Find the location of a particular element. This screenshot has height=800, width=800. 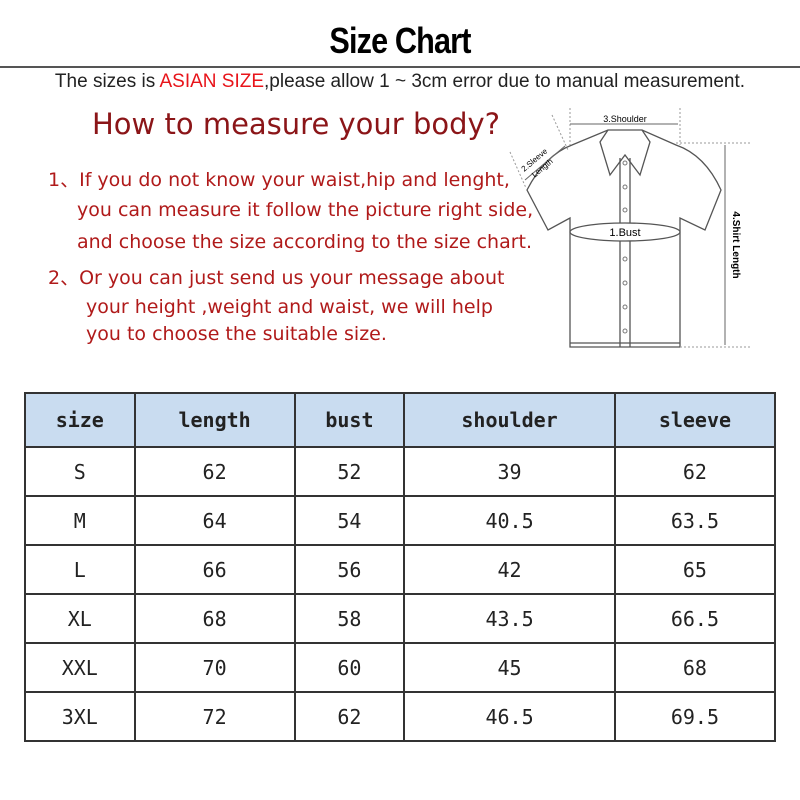

table-cell: 65 is located at coordinates (695, 569).